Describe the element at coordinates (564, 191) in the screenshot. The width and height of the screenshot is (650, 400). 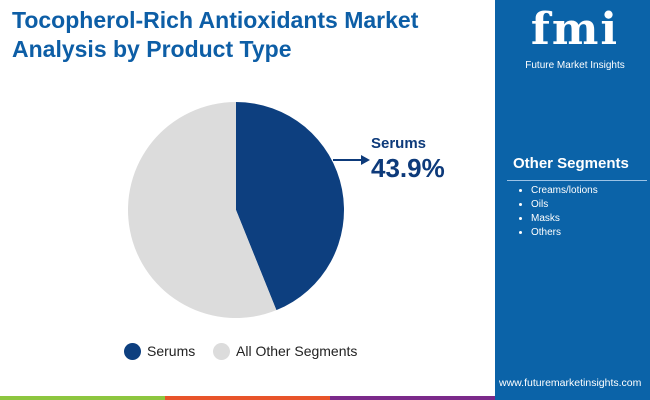
I see `segment-item: Creams/lotions` at that location.